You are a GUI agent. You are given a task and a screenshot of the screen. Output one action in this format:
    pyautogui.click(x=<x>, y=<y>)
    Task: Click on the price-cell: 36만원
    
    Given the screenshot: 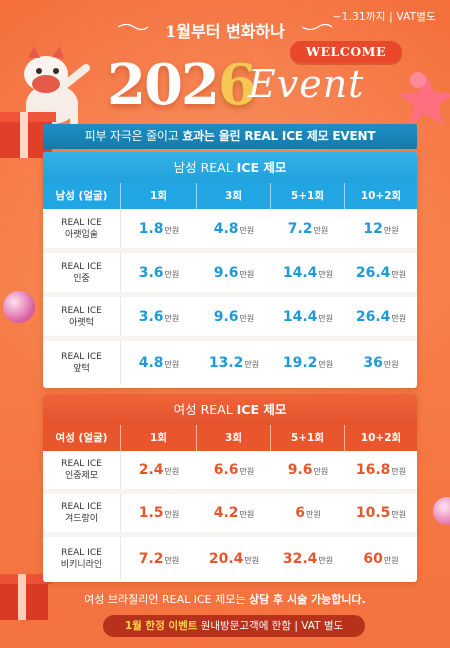 What is the action you would take?
    pyautogui.click(x=381, y=363)
    